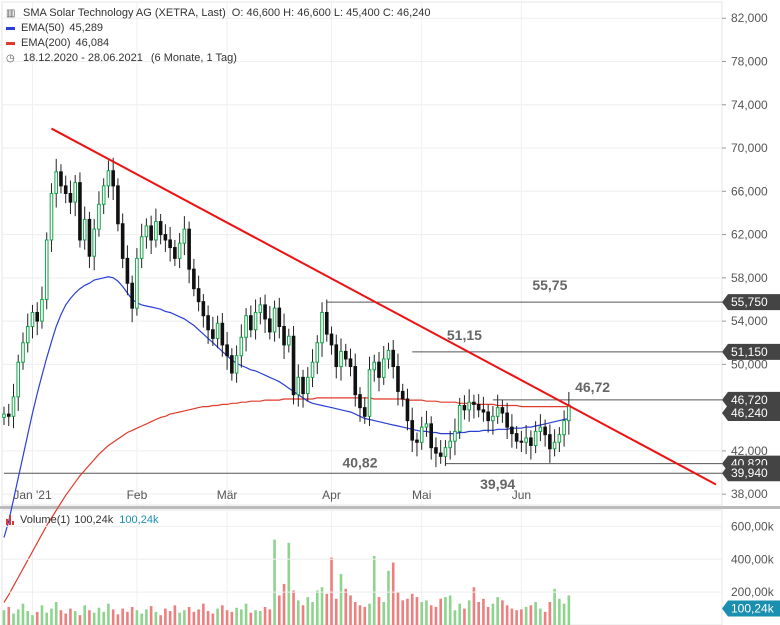 This screenshot has height=625, width=780. What do you see at coordinates (751, 302) in the screenshot?
I see `level-badge-bg` at bounding box center [751, 302].